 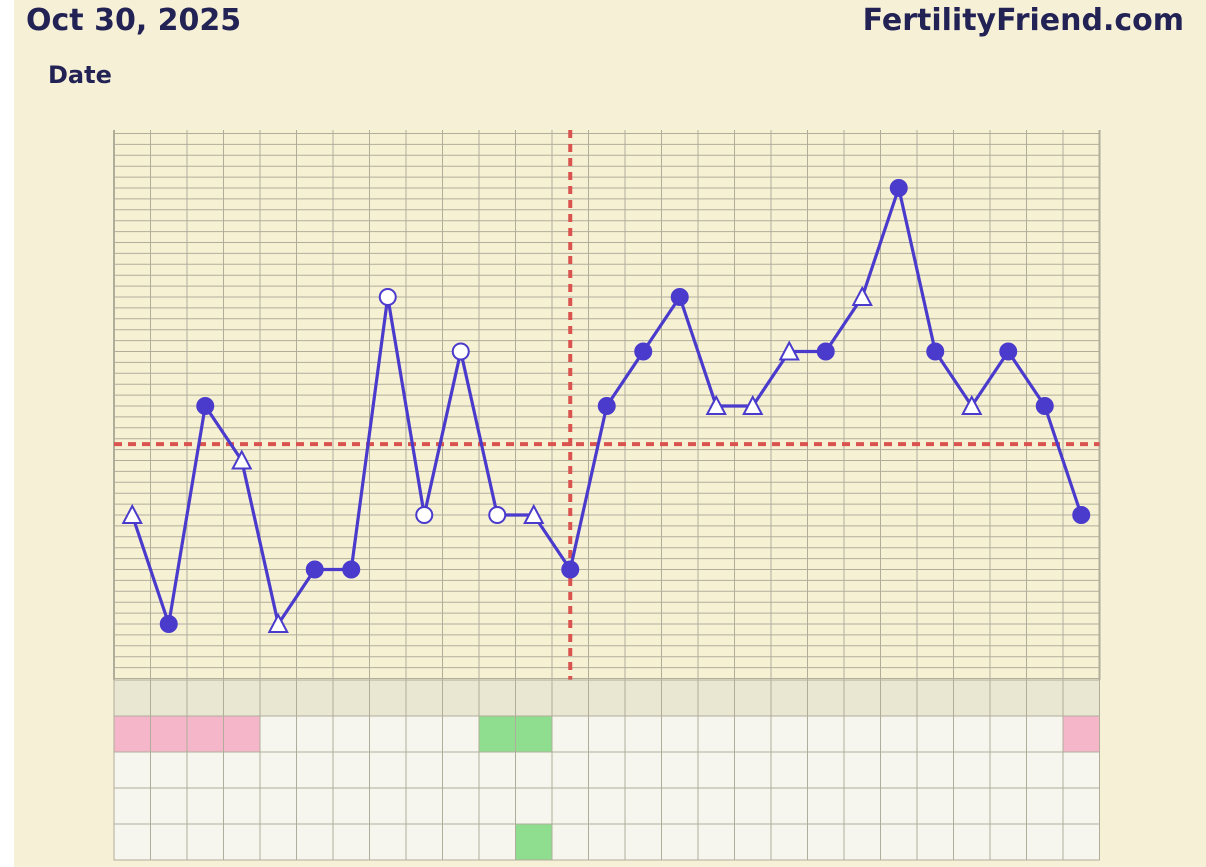 What do you see at coordinates (133, 20) in the screenshot?
I see `chart-date: Oct 30, 2025` at bounding box center [133, 20].